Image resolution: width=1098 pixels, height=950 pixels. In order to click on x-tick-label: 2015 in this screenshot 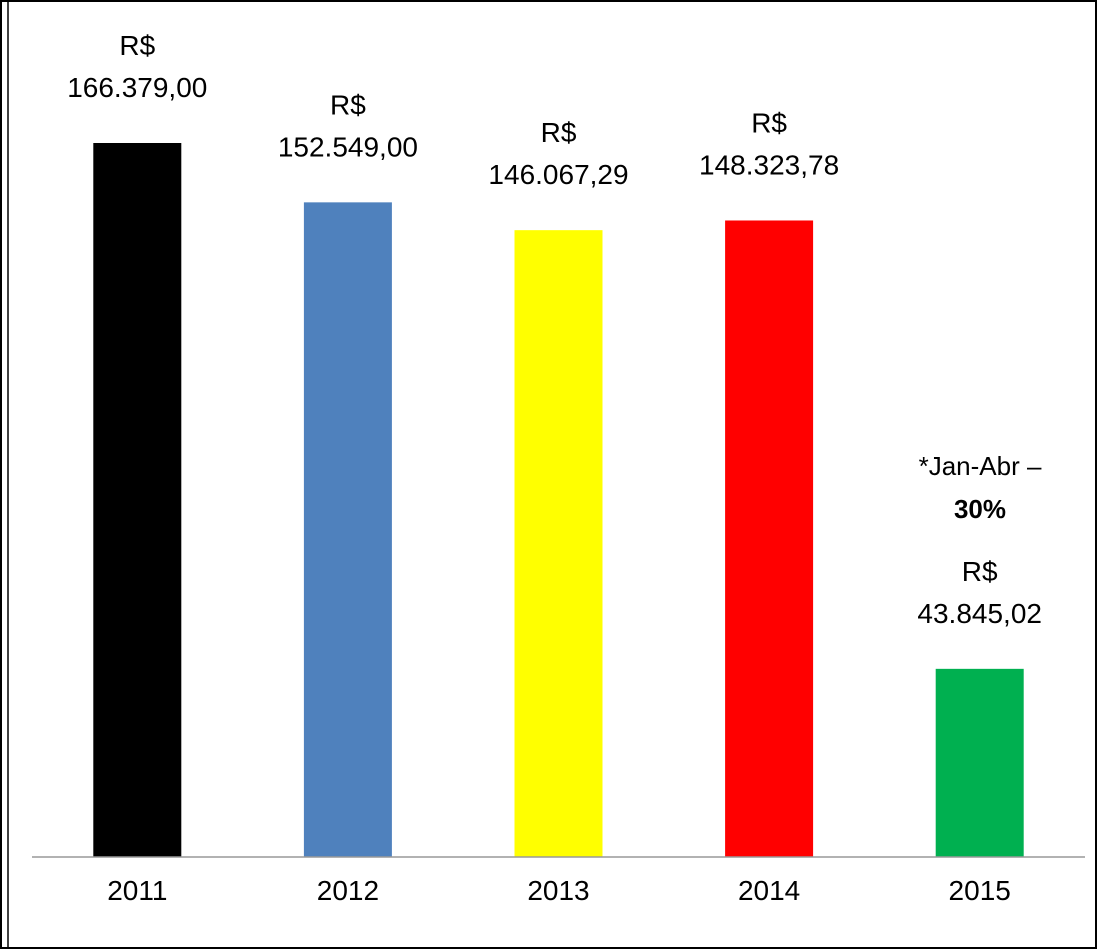, I will do `click(980, 890)`.